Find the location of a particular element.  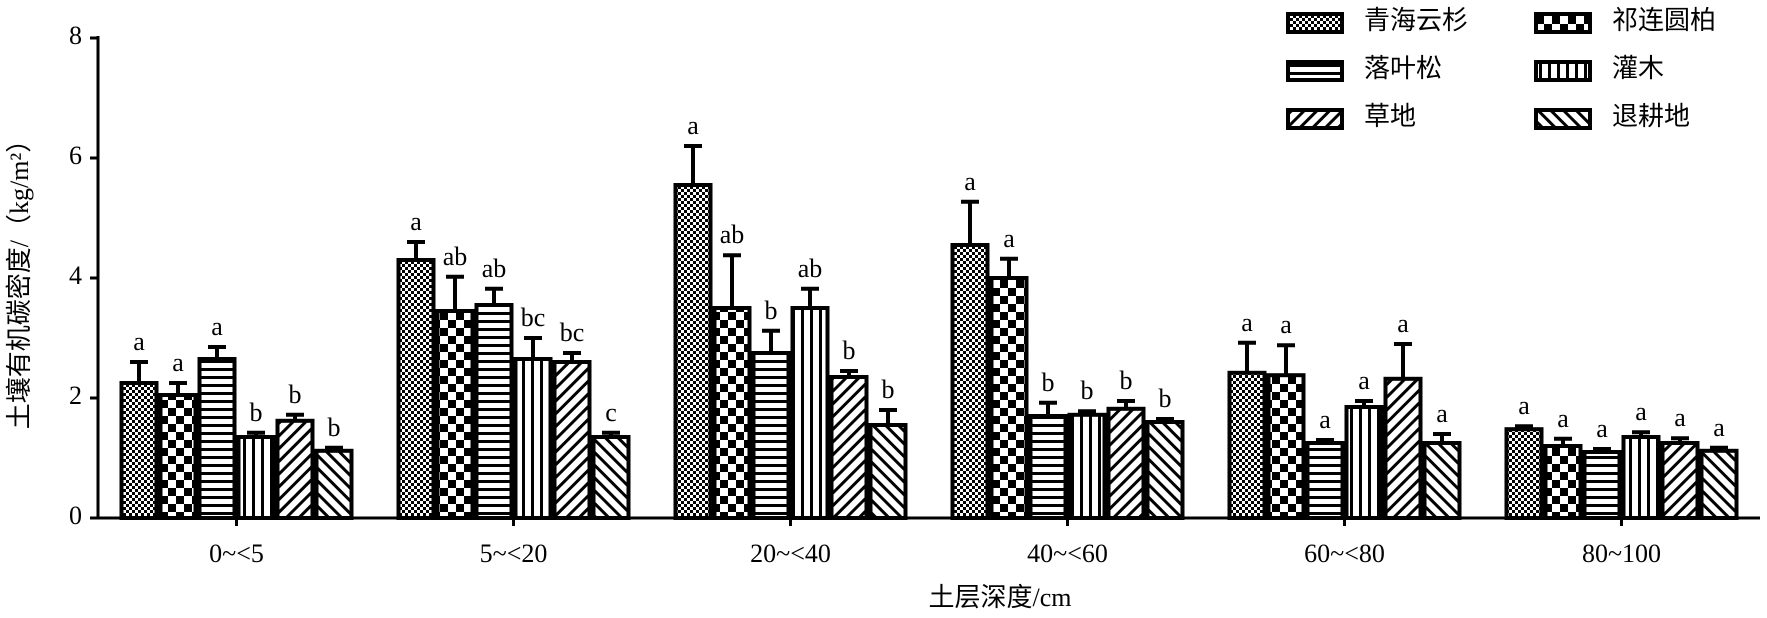

x-tick-label: 20~<40 is located at coordinates (790, 553).